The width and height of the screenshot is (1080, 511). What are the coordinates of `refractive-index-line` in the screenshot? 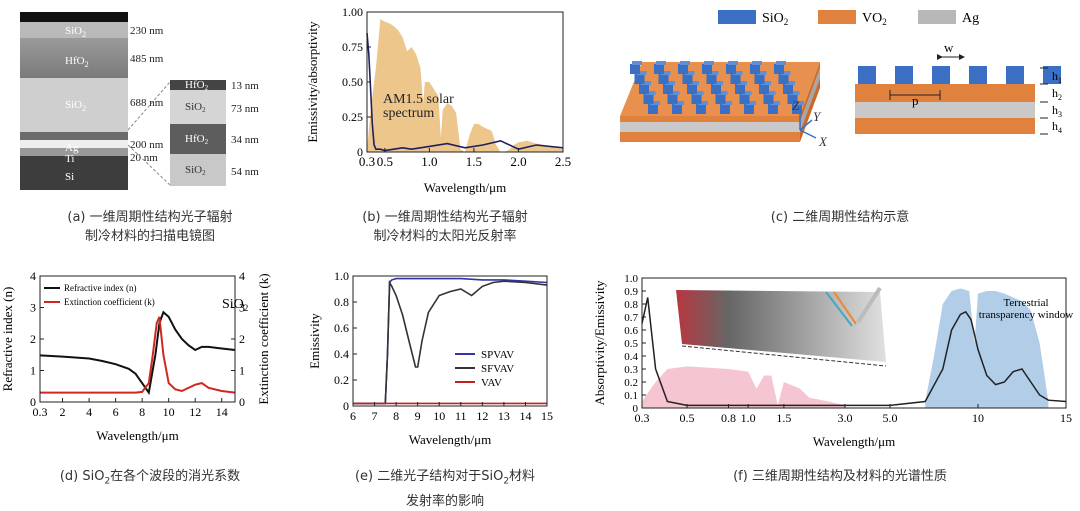 It's located at (137, 353).